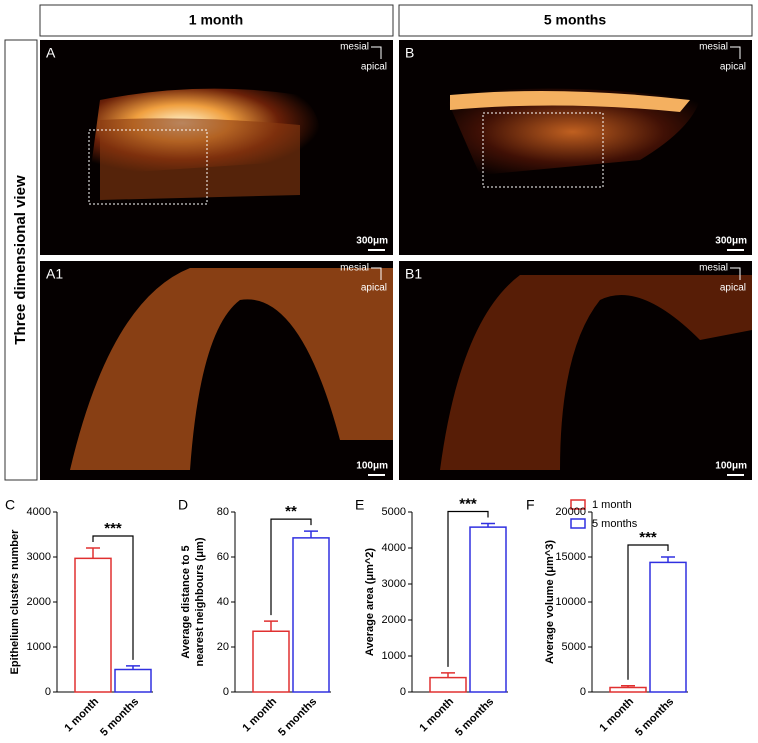 Image resolution: width=758 pixels, height=743 pixels. What do you see at coordinates (10, 505) in the screenshot?
I see `panel-label: C` at bounding box center [10, 505].